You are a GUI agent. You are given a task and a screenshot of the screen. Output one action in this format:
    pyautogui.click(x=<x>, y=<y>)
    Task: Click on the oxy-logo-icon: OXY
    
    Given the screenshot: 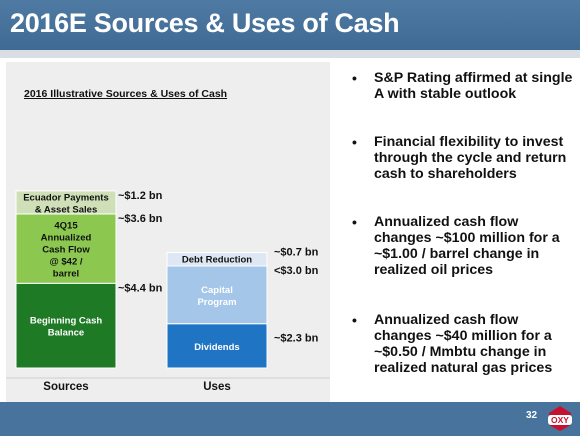 What is the action you would take?
    pyautogui.click(x=560, y=418)
    